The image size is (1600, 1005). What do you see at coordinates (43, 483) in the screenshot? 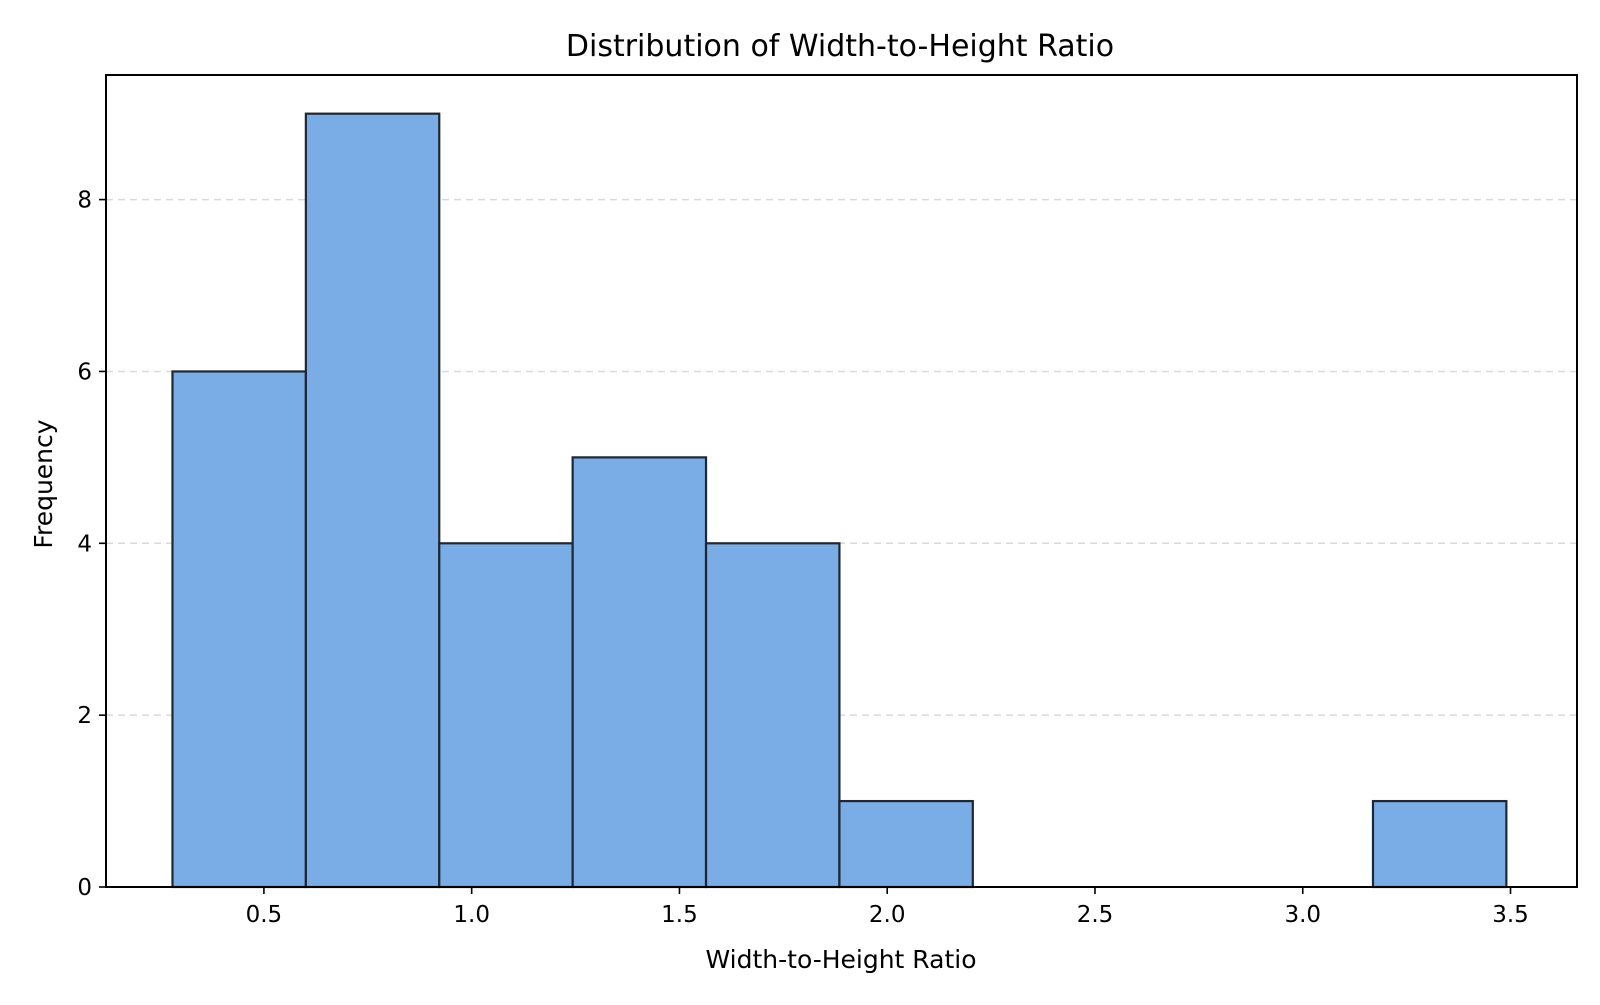
I see `y-axis-label: Frequency` at bounding box center [43, 483].